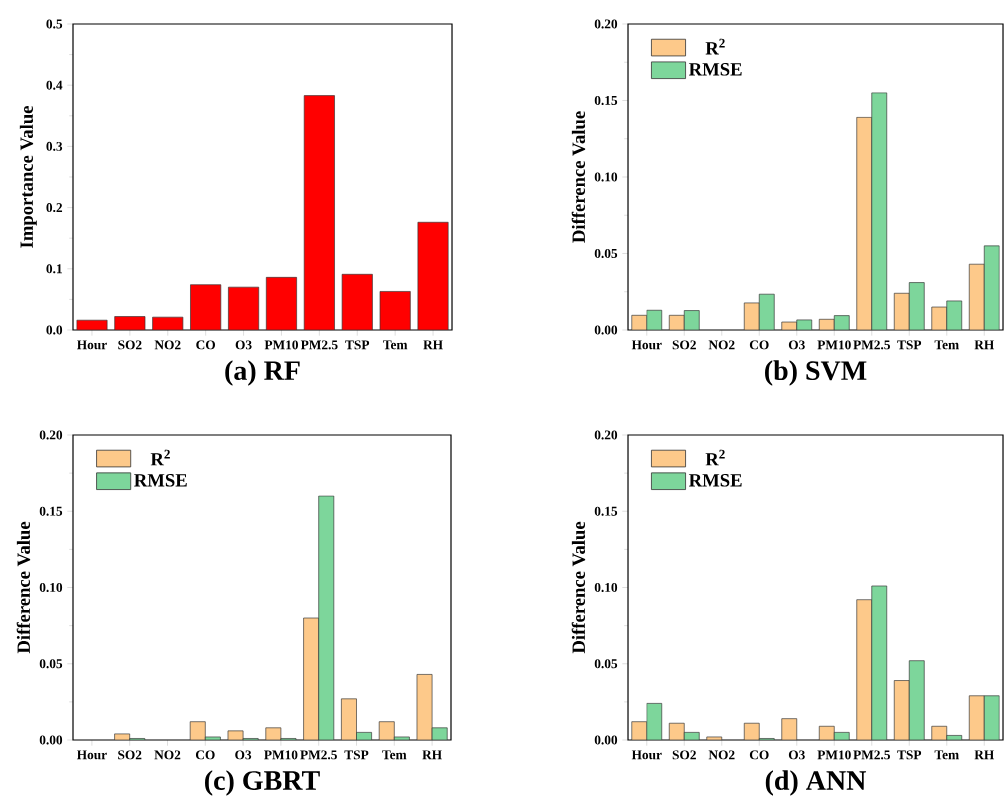 Image resolution: width=1005 pixels, height=803 pixels. I want to click on text: (c) GBRT, so click(262, 783).